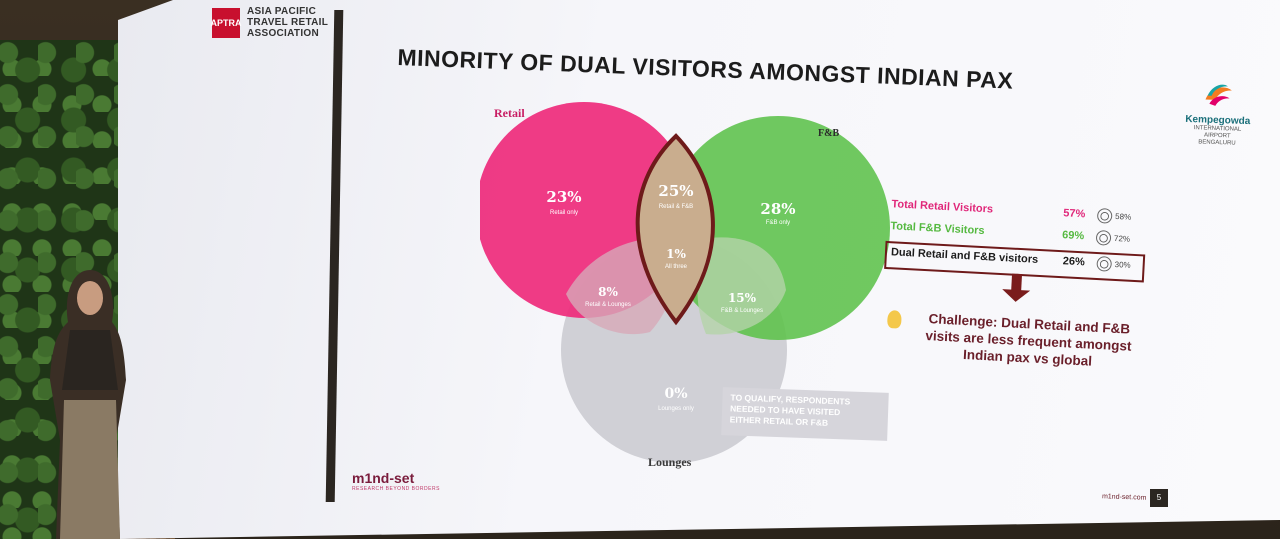  What do you see at coordinates (675, 394) in the screenshot?
I see `lounges-only-value: 0%` at bounding box center [675, 394].